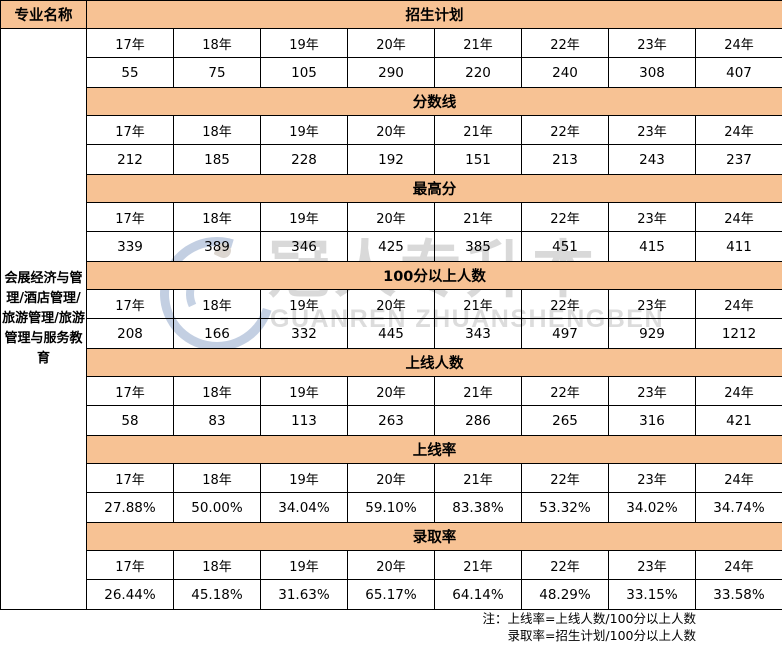 Image resolution: width=782 pixels, height=651 pixels. I want to click on value-cell: 220, so click(478, 73).